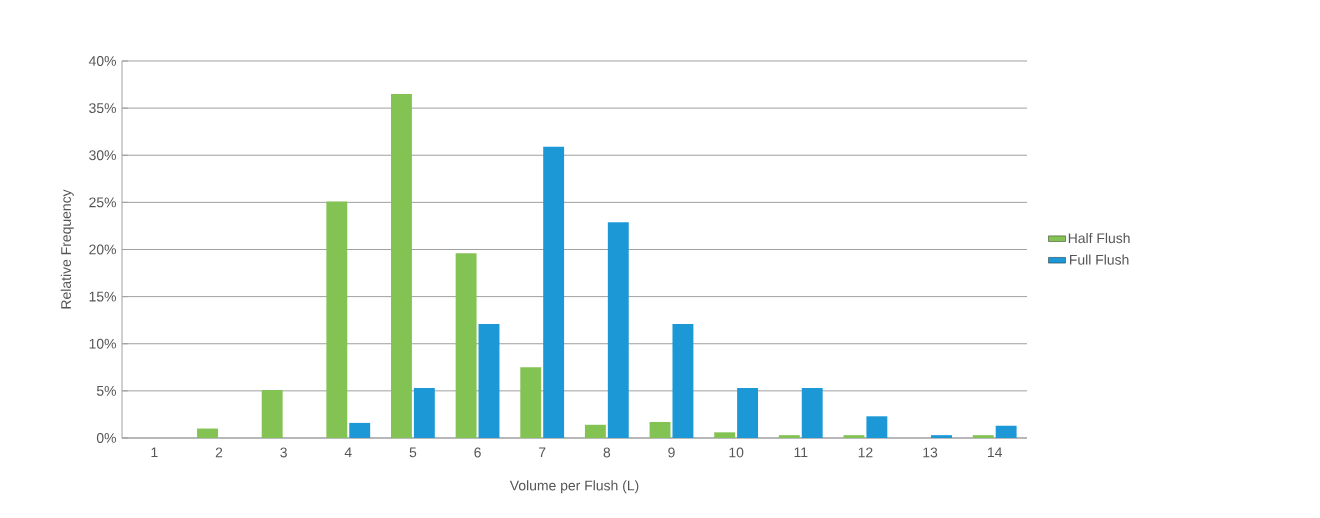 This screenshot has height=518, width=1320. Describe the element at coordinates (102, 343) in the screenshot. I see `y-tick-label: 10%` at that location.